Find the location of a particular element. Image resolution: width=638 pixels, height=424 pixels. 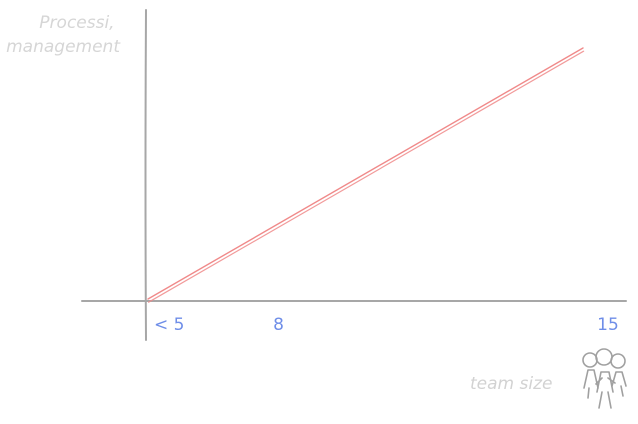

team-people-icon is located at coordinates (604, 378).